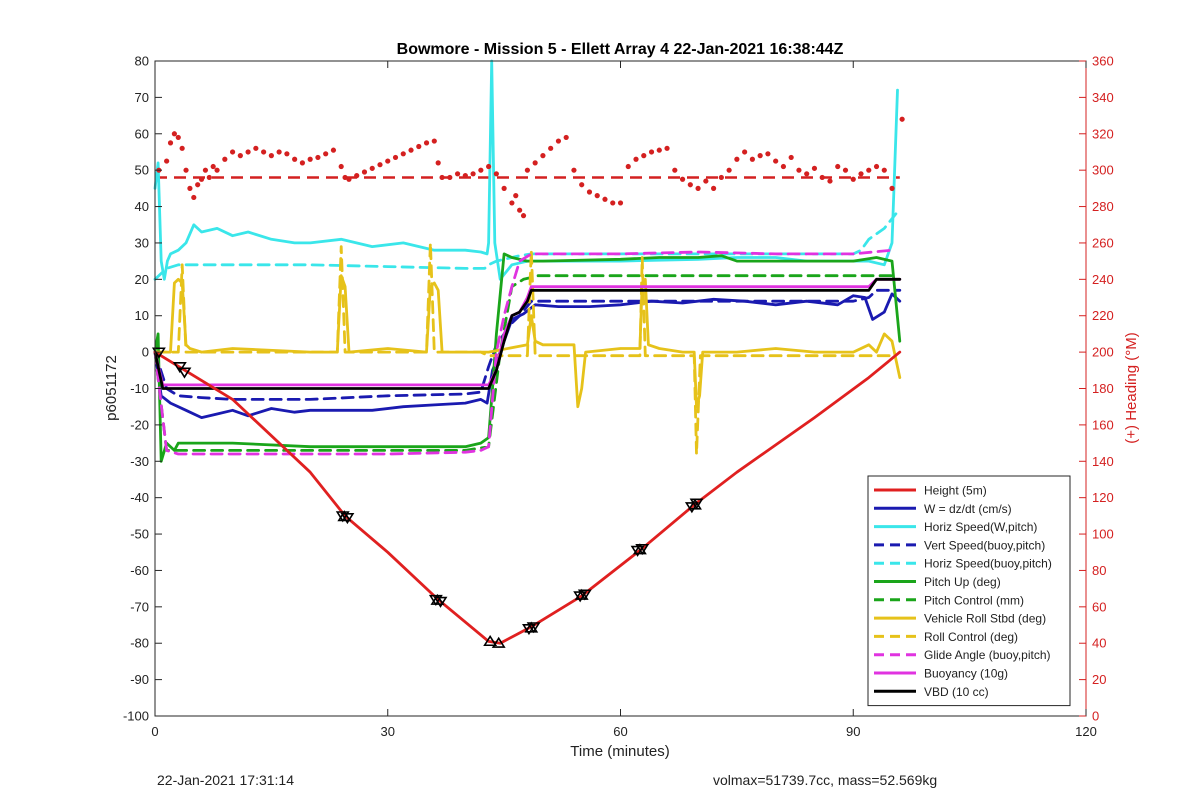 This screenshot has width=1200, height=804. What do you see at coordinates (1103, 388) in the screenshot?
I see `y2-tick-label: 180` at bounding box center [1103, 388].